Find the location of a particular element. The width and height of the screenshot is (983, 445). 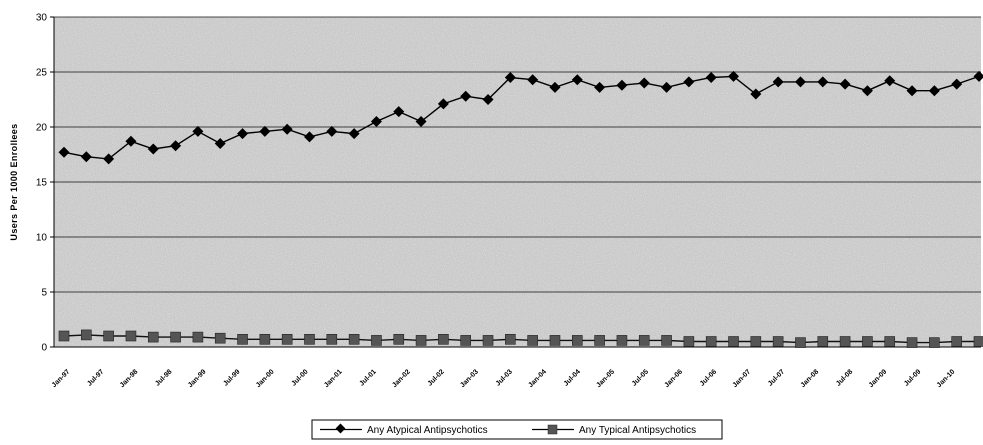

y-tick-label: 5 is located at coordinates (44, 293).